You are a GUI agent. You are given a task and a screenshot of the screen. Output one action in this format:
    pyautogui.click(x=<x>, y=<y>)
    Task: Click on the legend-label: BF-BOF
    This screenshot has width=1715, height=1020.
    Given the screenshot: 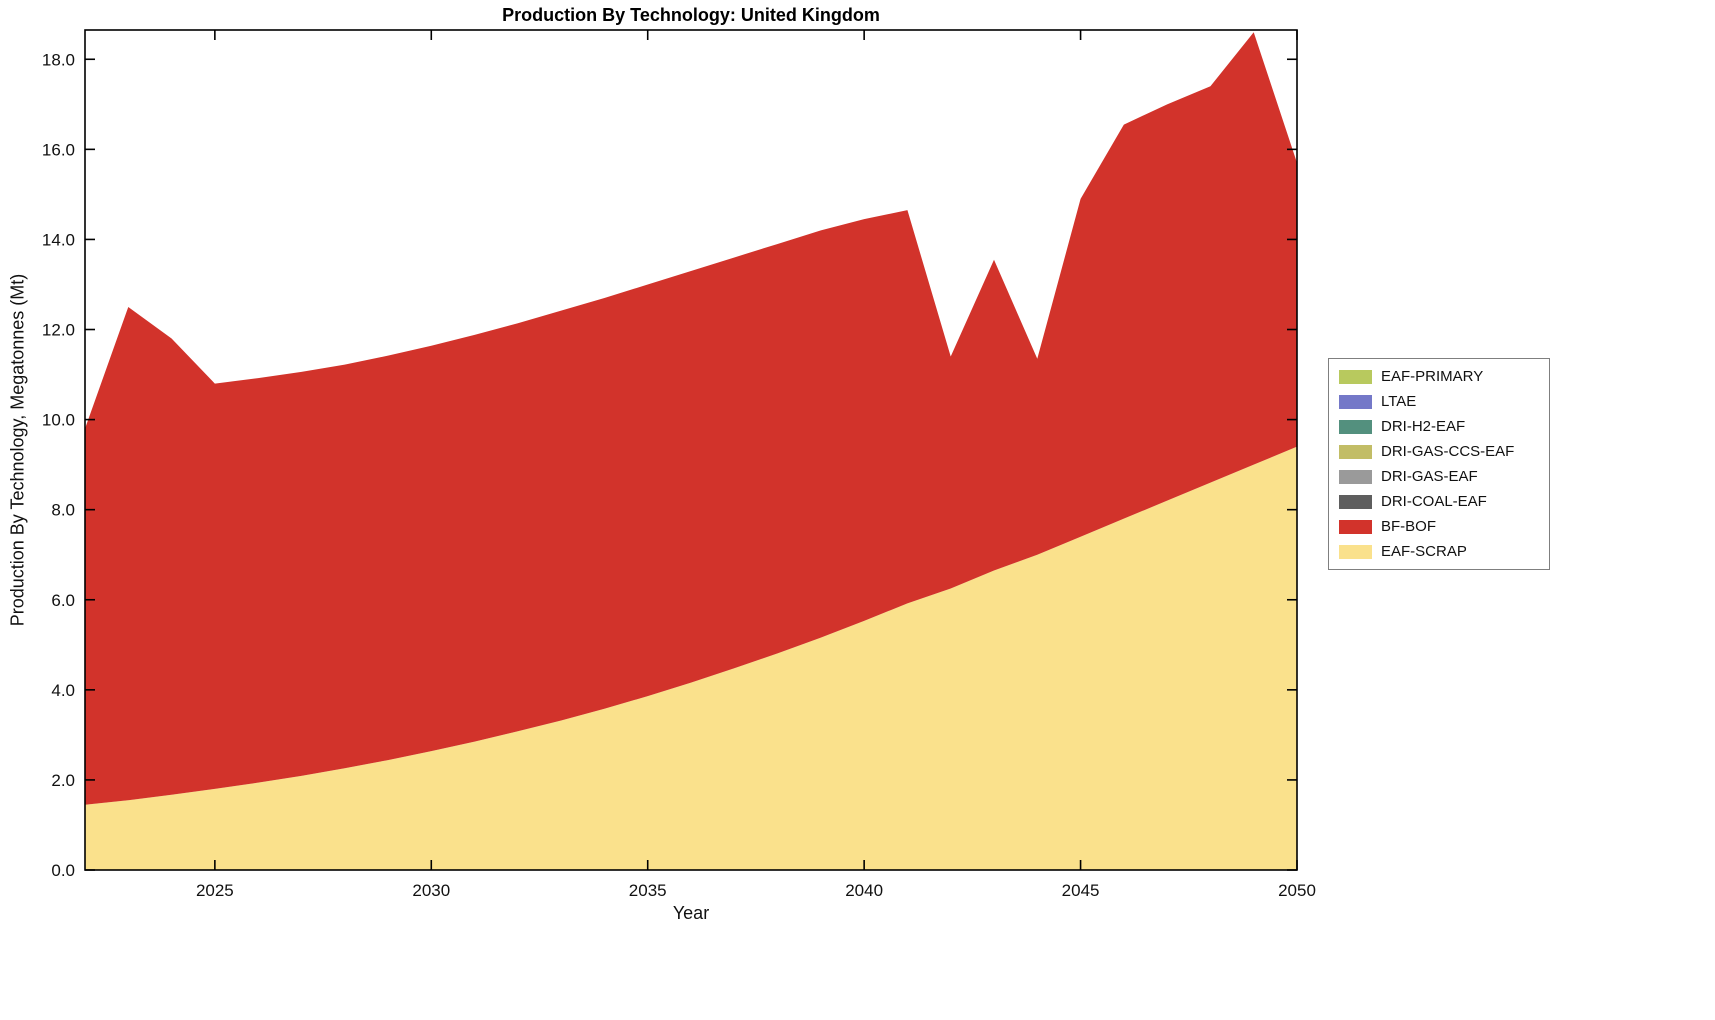 What is the action you would take?
    pyautogui.click(x=1408, y=526)
    